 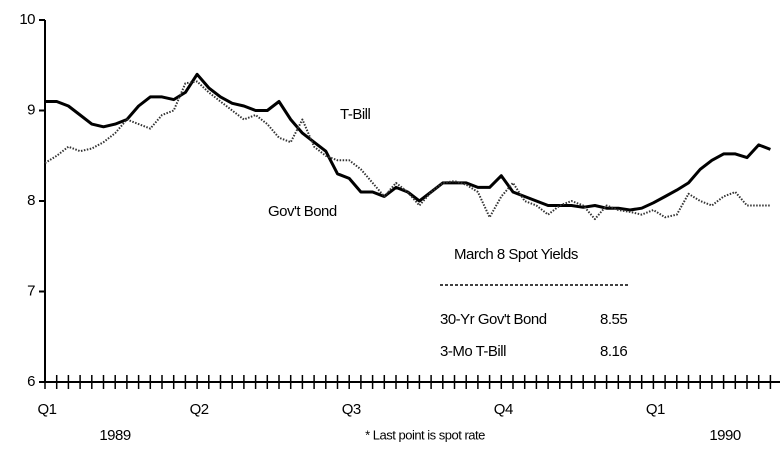 What do you see at coordinates (425, 434) in the screenshot?
I see `footnote: * Last point is spot rate` at bounding box center [425, 434].